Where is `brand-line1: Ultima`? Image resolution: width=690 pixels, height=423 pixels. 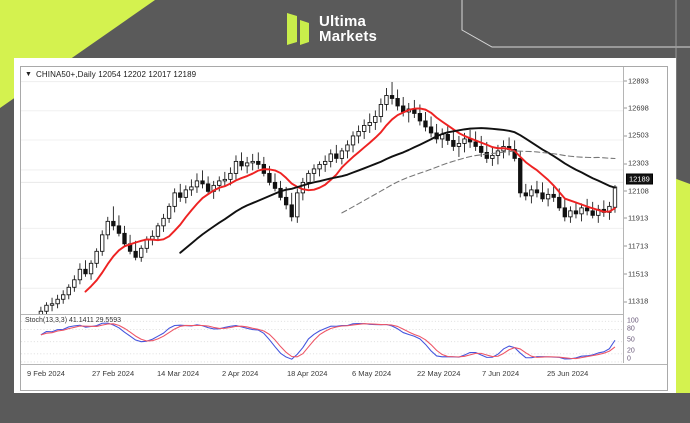
brand-line1: Ultima is located at coordinates (343, 21).